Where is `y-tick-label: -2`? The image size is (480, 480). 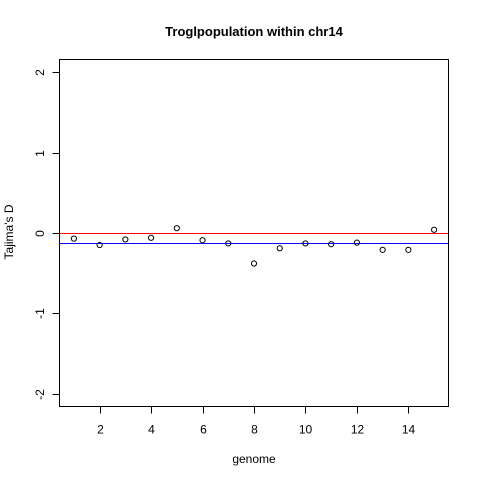 y-tick-label: -2 is located at coordinates (40, 394).